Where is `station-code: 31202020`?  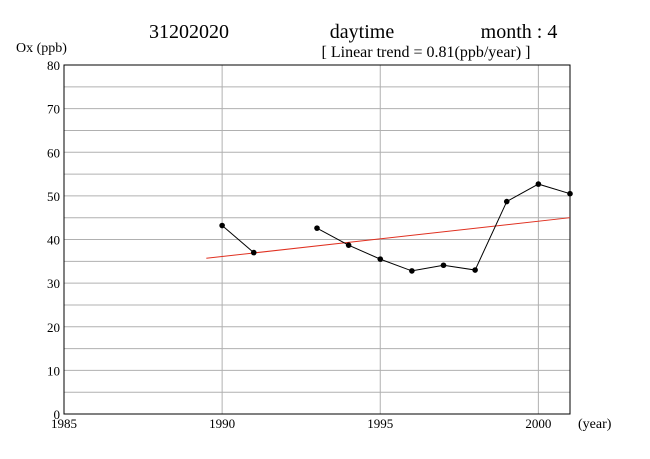
station-code: 31202020 is located at coordinates (189, 32).